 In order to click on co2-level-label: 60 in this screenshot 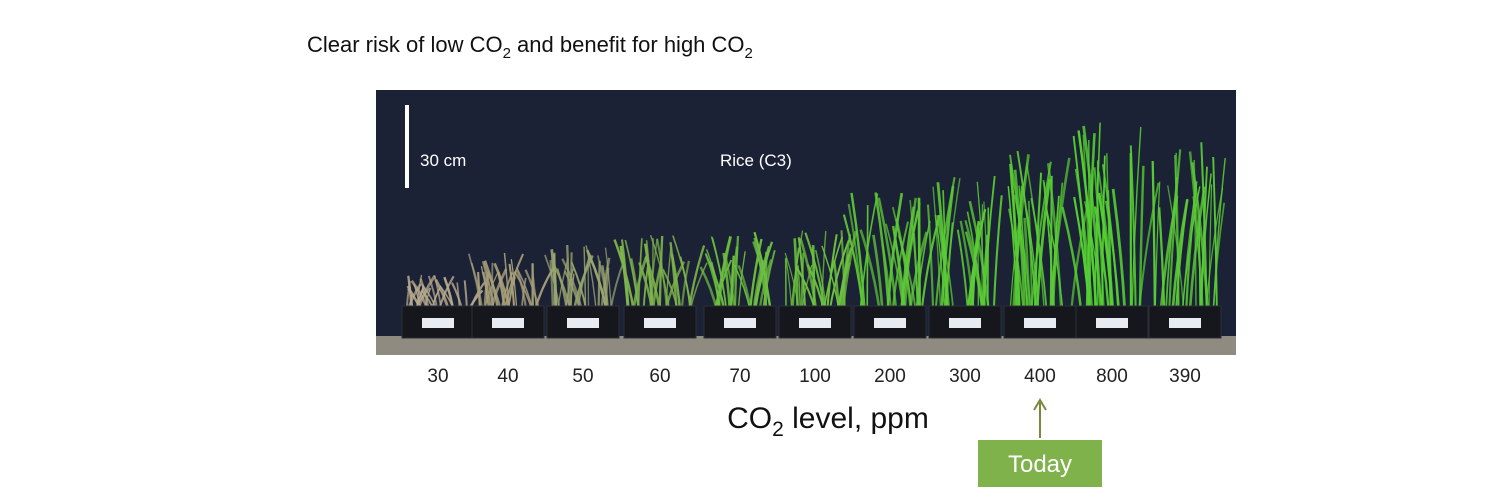, I will do `click(659, 376)`.